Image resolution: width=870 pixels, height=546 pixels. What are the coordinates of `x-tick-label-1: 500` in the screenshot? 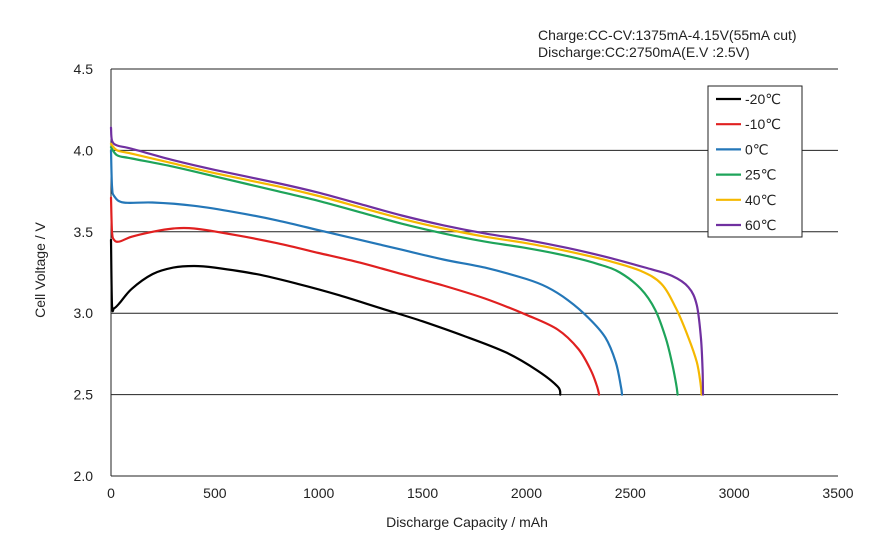 It's located at (215, 493).